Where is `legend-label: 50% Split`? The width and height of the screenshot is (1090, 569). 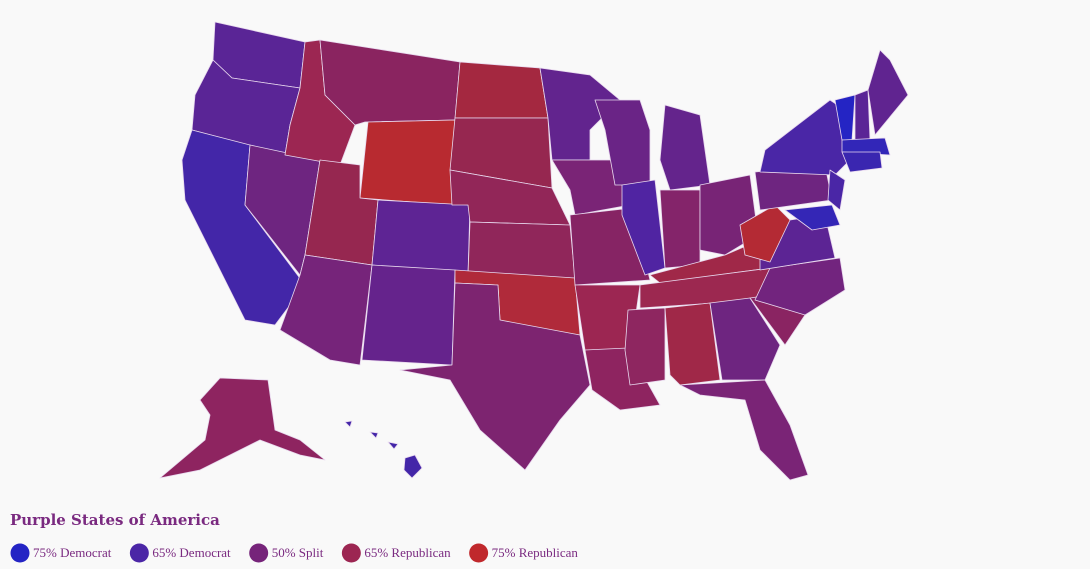 legend-label: 50% Split is located at coordinates (298, 552).